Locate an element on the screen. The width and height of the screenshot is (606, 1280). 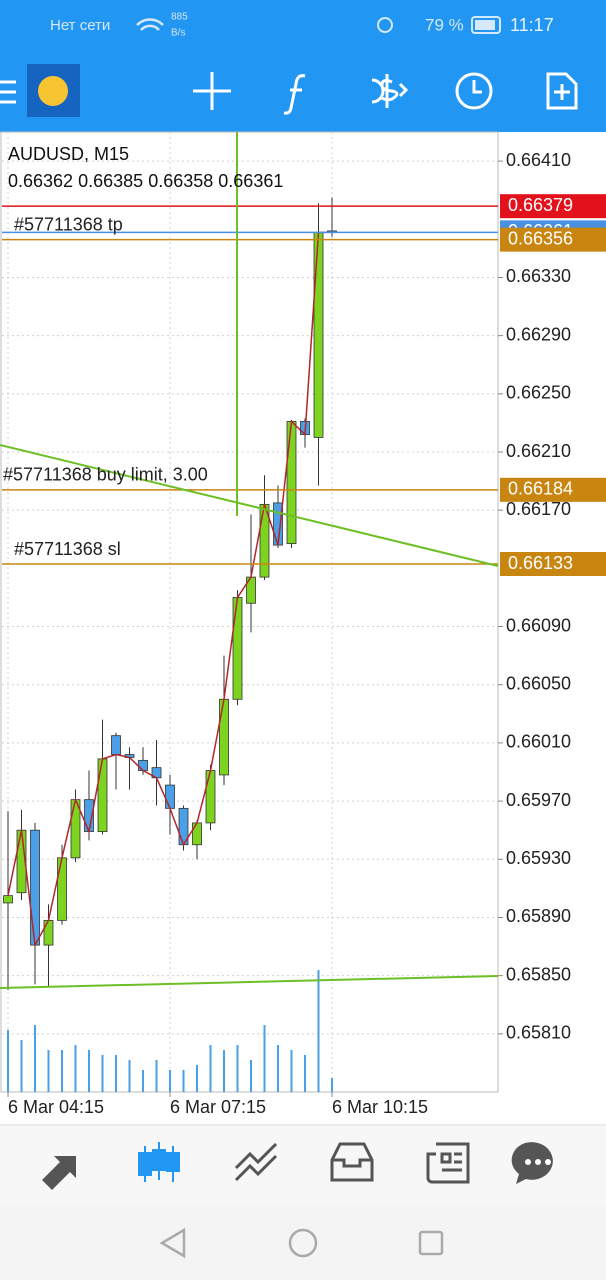
indicators-button is located at coordinates (294, 94).